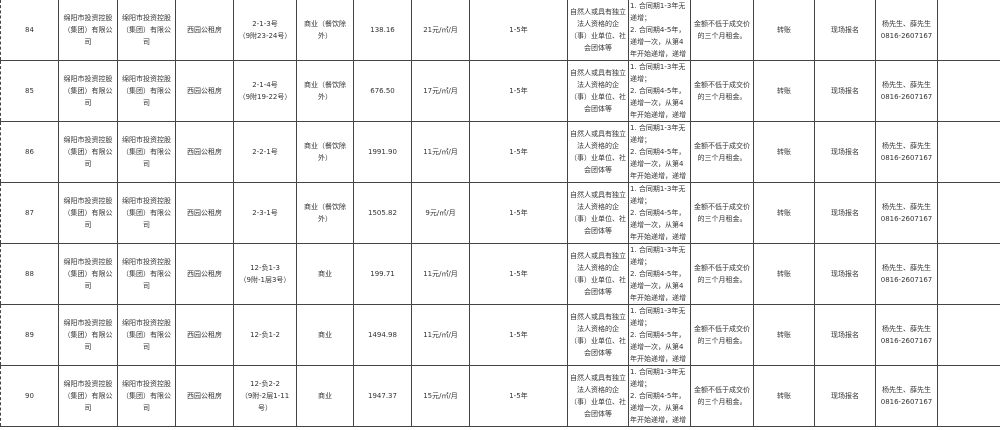 Image resolution: width=1000 pixels, height=430 pixels. I want to click on address-line: 2-1-3号, so click(265, 24).